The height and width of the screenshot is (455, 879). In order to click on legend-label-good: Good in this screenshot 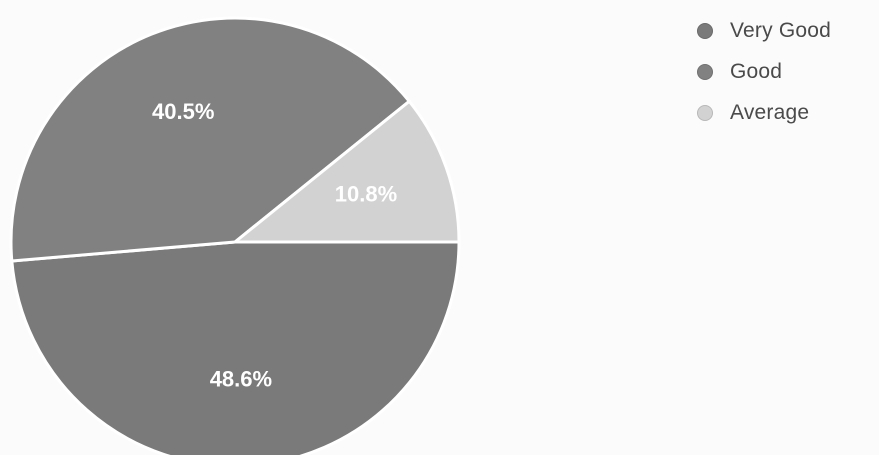, I will do `click(756, 71)`.